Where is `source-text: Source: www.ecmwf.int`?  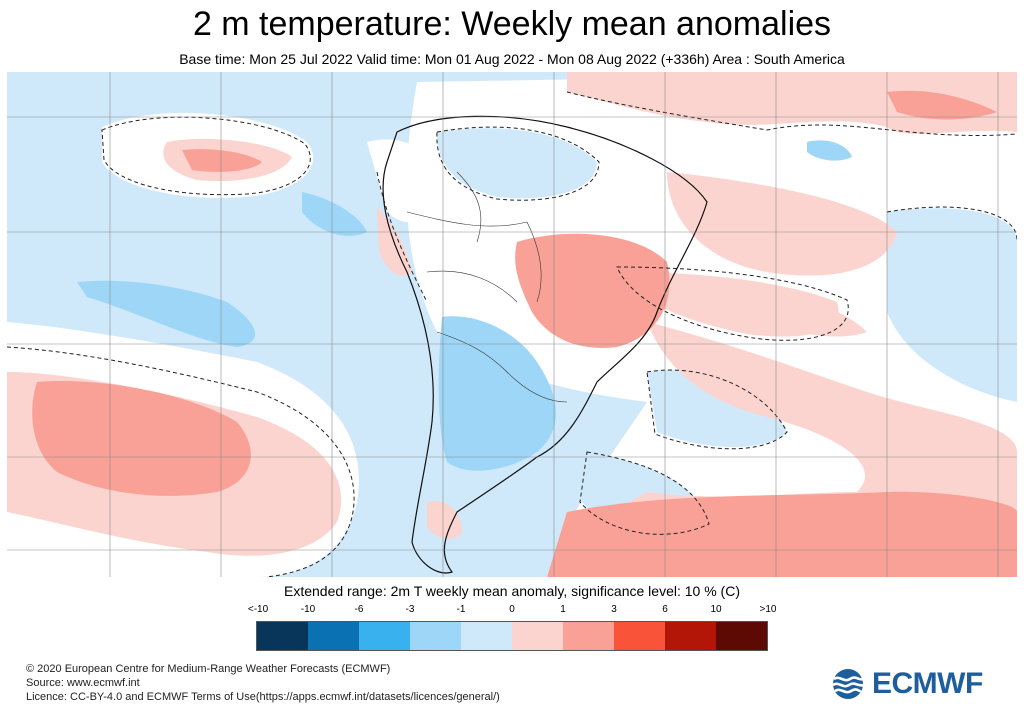
source-text: Source: www.ecmwf.int is located at coordinates (83, 683).